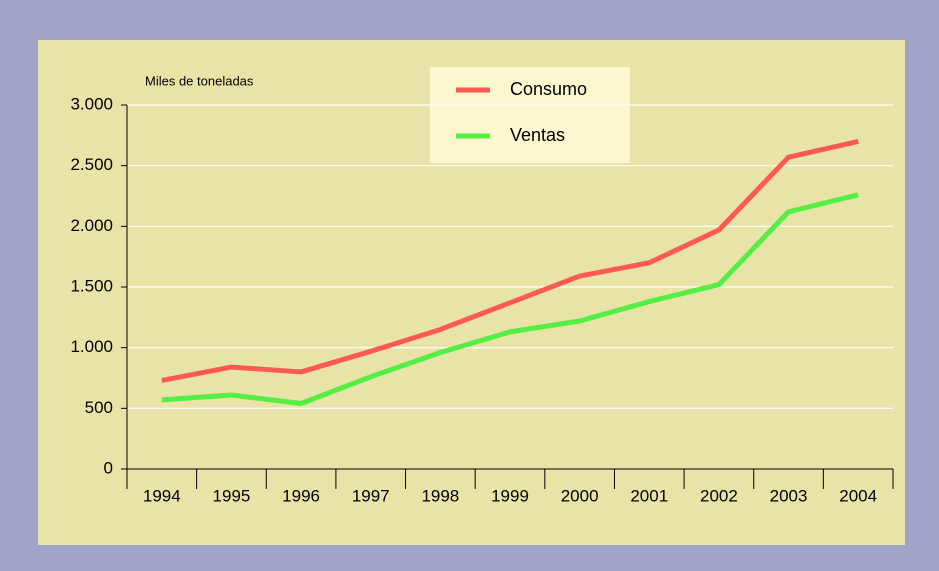  I want to click on y-tick-label: 3.000, so click(91, 103).